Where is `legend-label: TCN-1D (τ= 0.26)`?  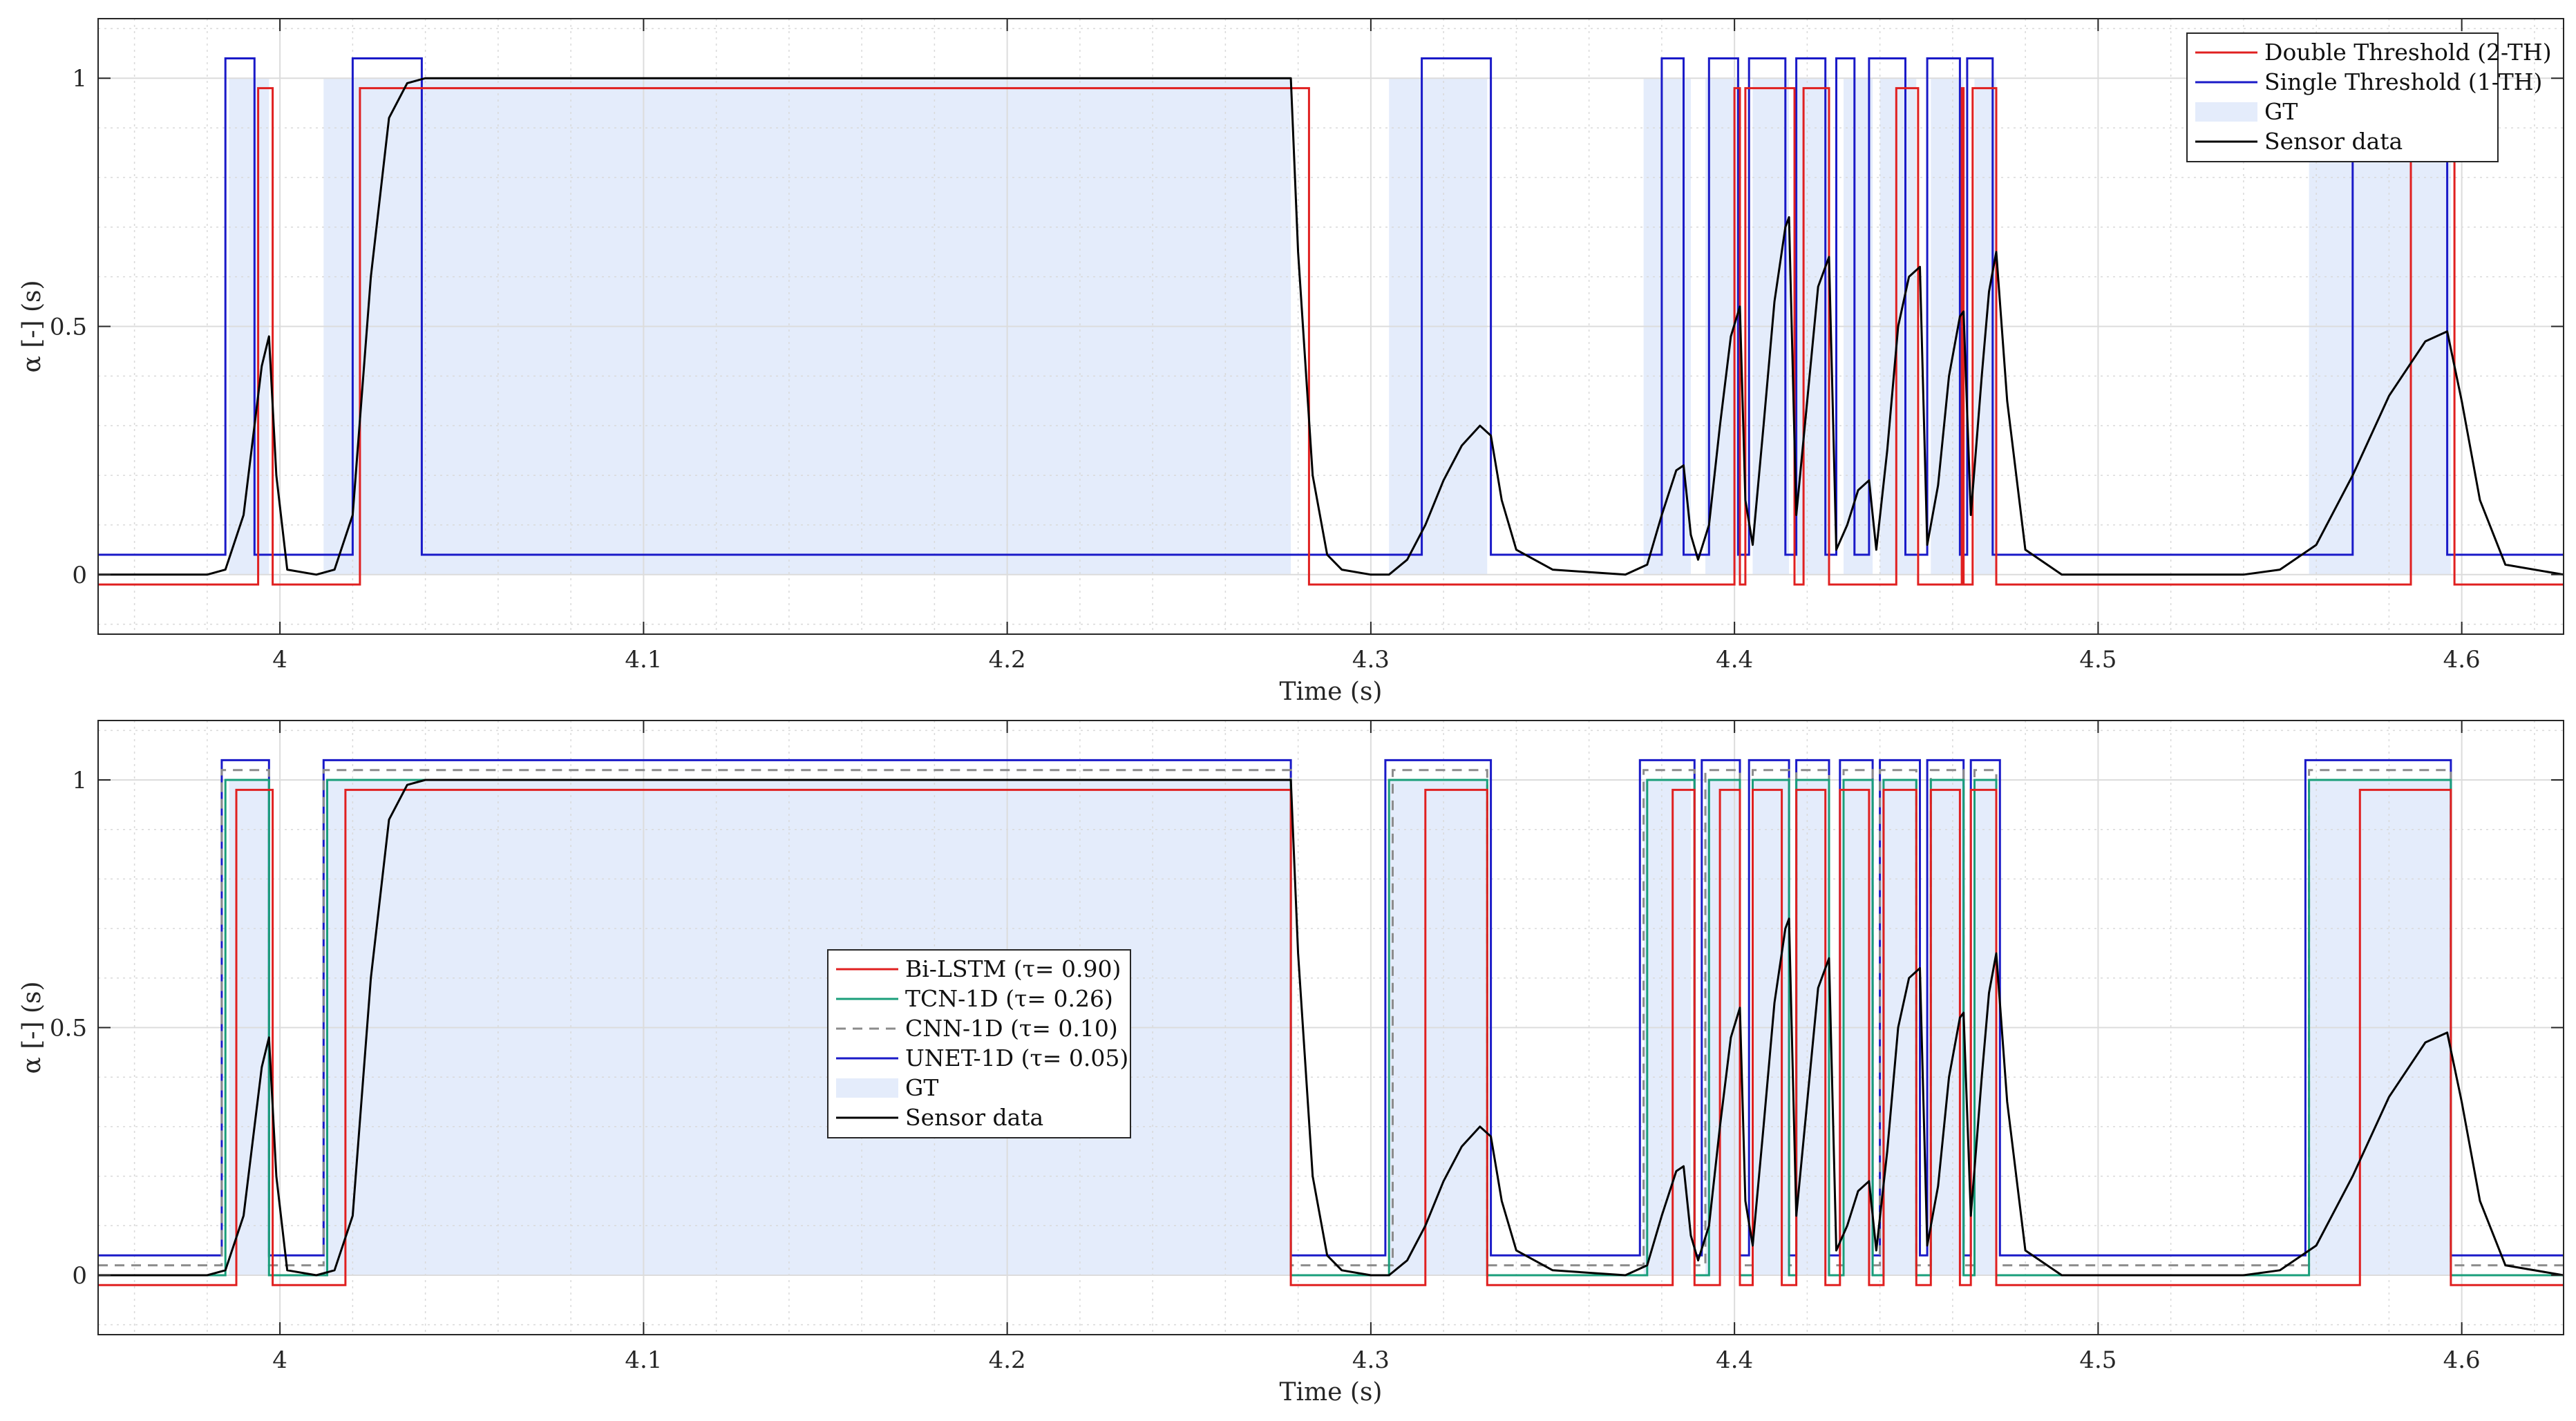
legend-label: TCN-1D (τ= 0.26) is located at coordinates (1009, 998).